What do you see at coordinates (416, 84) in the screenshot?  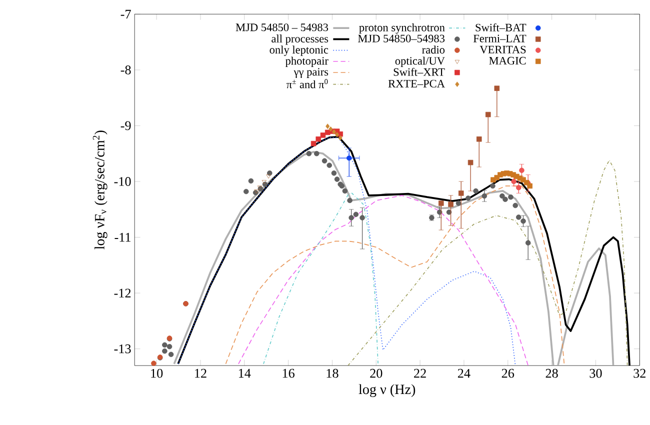 I see `legend-label: RXTE–PCA` at bounding box center [416, 84].